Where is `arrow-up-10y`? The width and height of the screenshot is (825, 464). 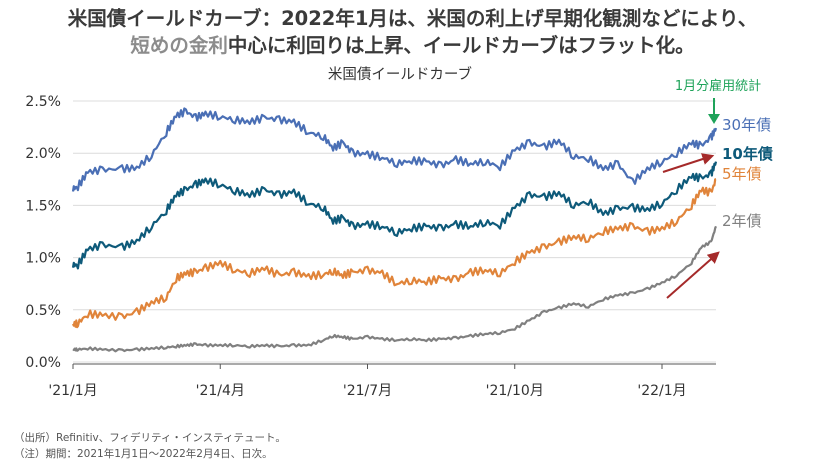 arrow-up-10y is located at coordinates (688, 163).